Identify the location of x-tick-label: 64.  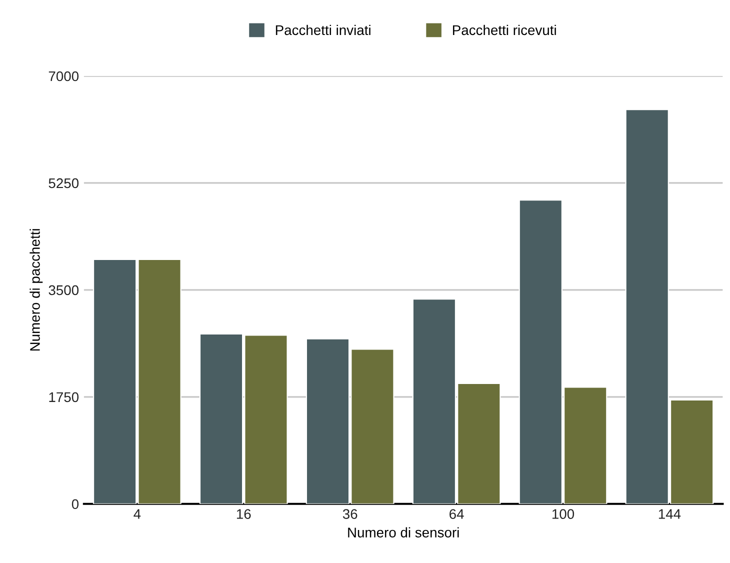
(457, 514).